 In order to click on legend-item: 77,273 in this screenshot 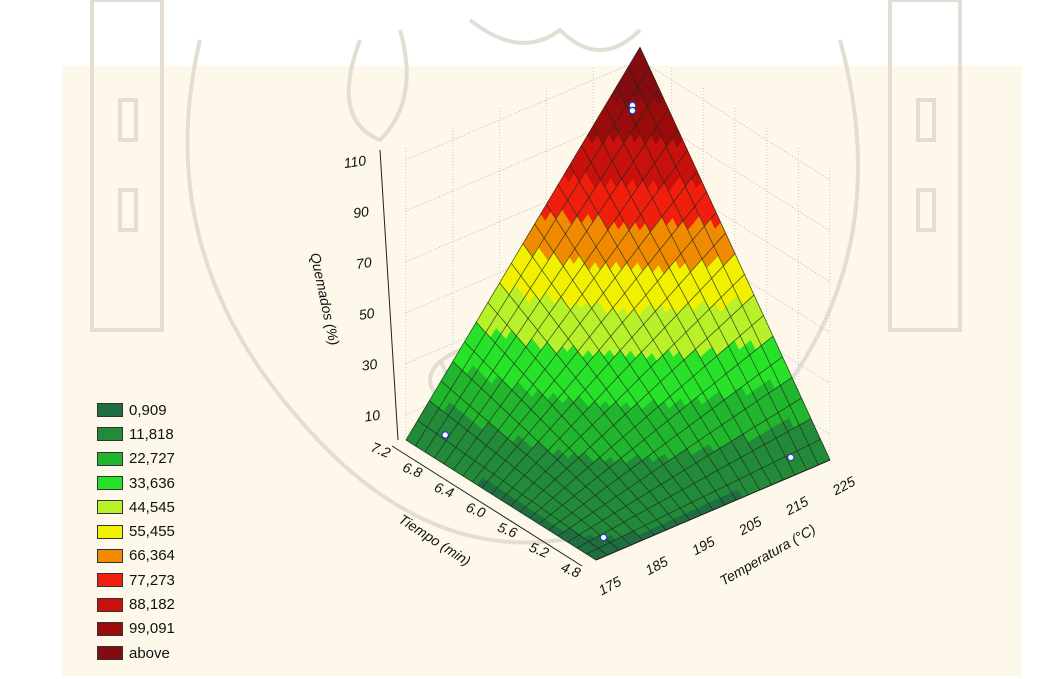, I will do `click(136, 580)`.